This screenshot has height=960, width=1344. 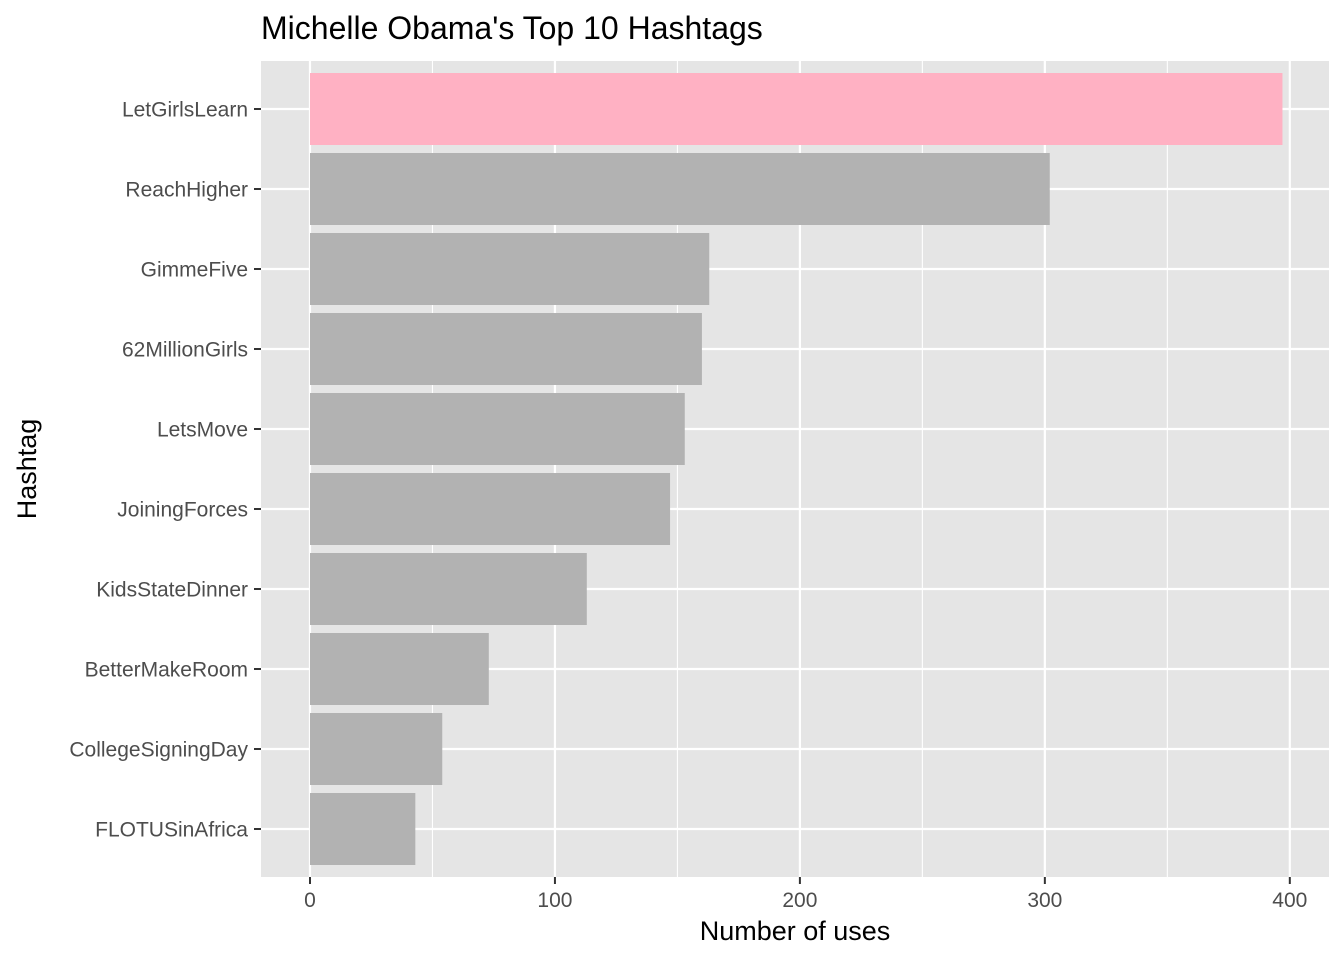 I want to click on x-tick-label: 200, so click(x=799, y=900).